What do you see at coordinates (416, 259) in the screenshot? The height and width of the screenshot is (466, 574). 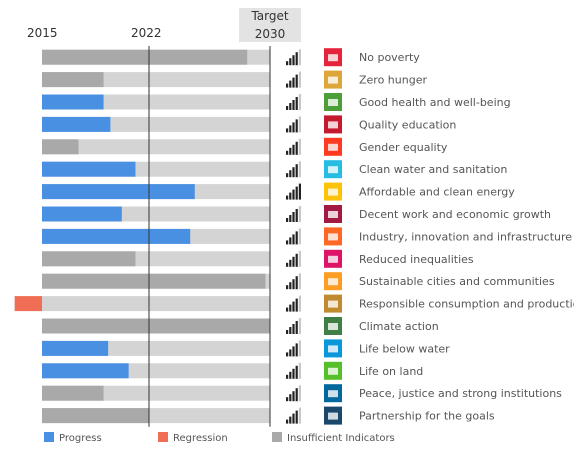 I see `goal-label: Reduced inequalities` at bounding box center [416, 259].